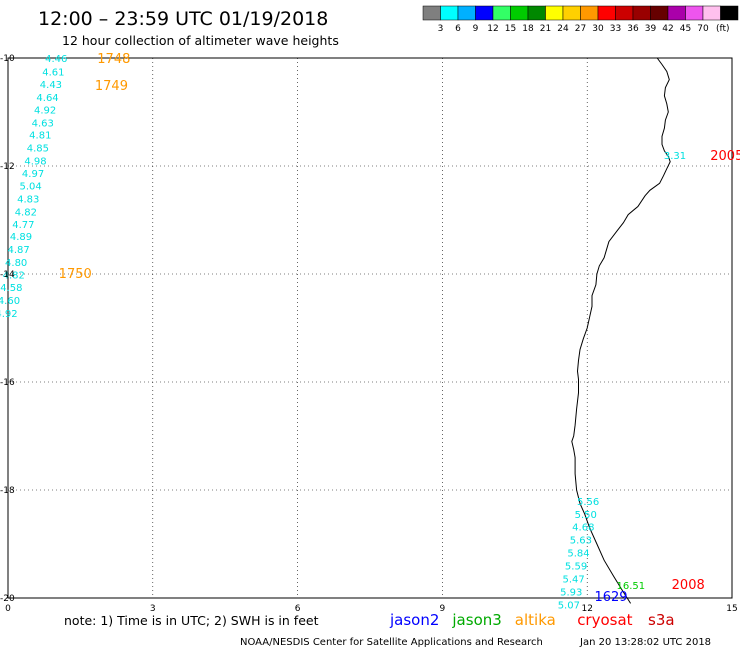 This screenshot has height=655, width=740. Describe the element at coordinates (31, 186) in the screenshot. I see `wave-height-label: 5.04` at that location.